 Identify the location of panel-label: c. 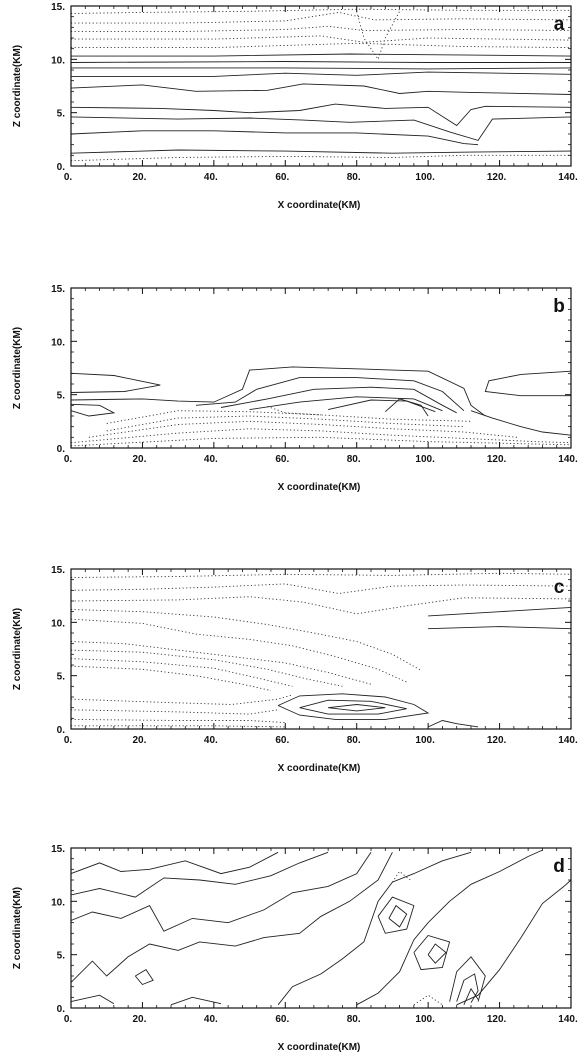
(559, 587).